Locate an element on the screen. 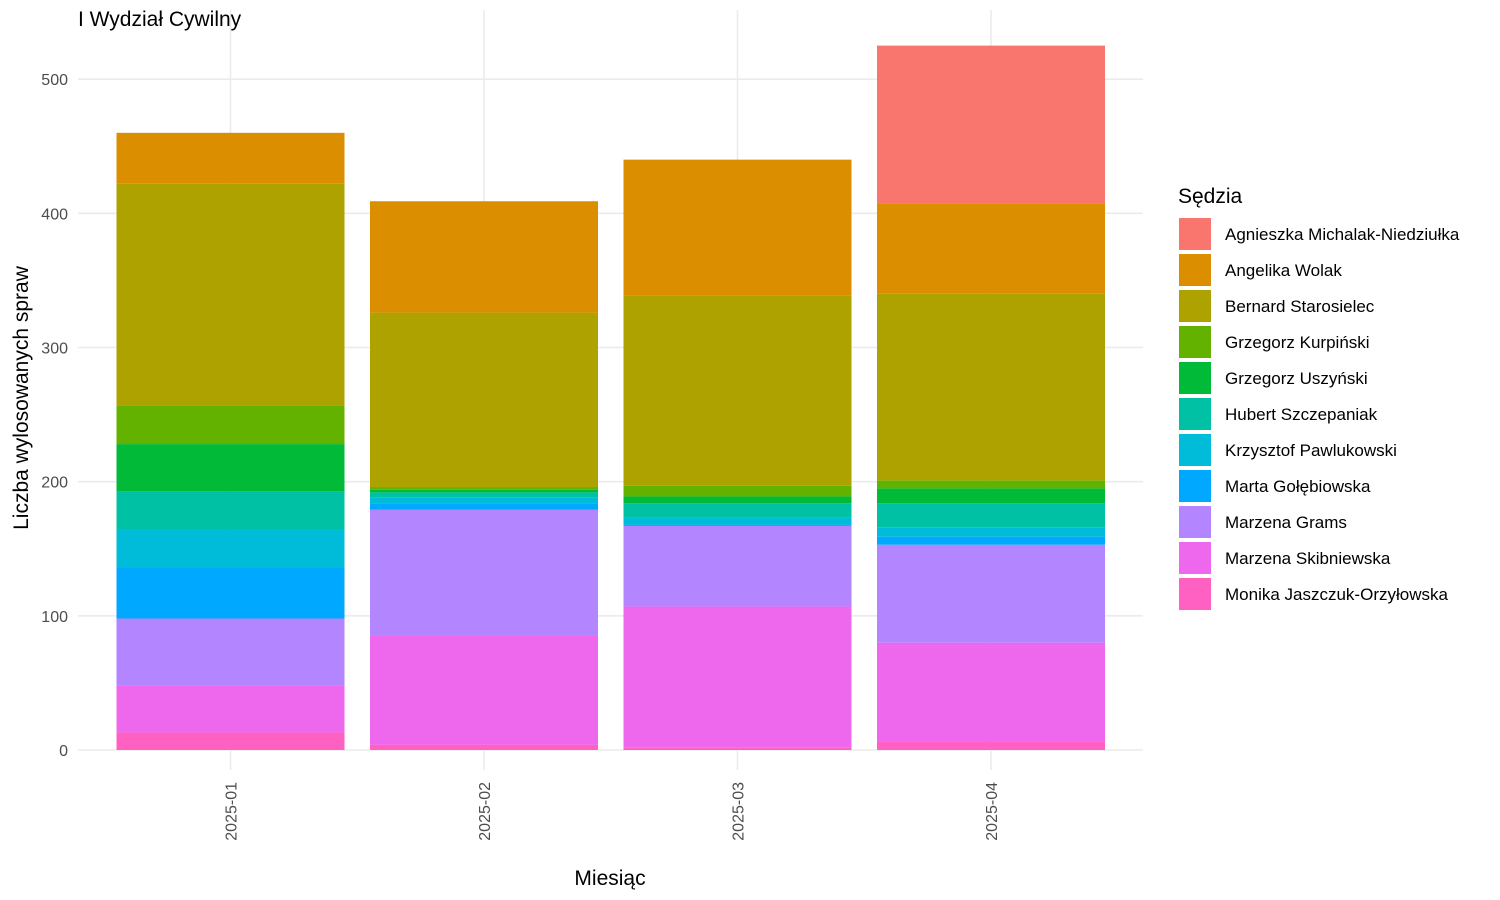 The image size is (1500, 900). y-axis-ticks: 0 100 200 300 400 500 is located at coordinates (54, 416).